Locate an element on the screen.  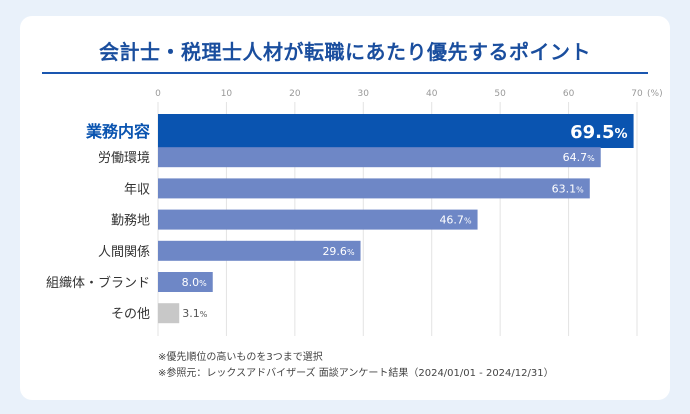
category-label: 業務内容 is located at coordinates (117, 131).